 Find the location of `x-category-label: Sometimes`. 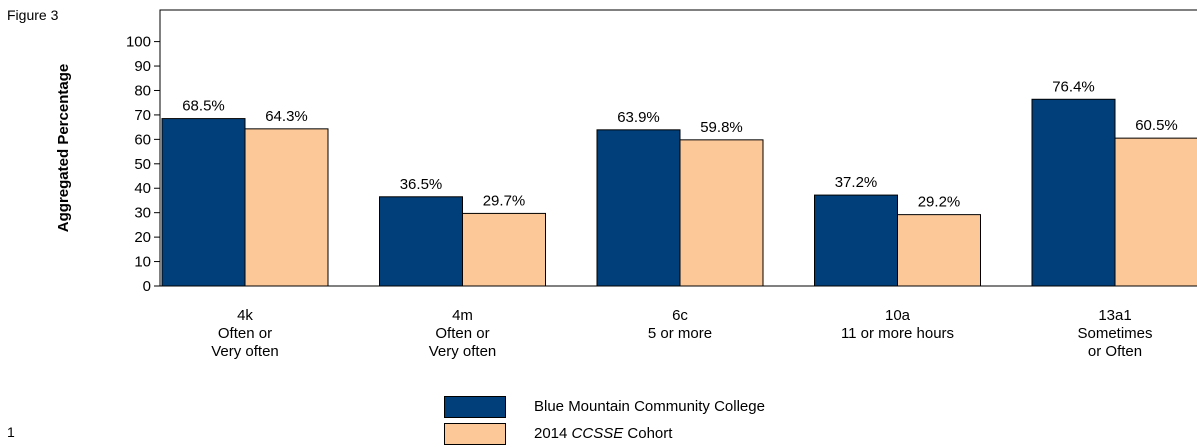

x-category-label: Sometimes is located at coordinates (1114, 333).